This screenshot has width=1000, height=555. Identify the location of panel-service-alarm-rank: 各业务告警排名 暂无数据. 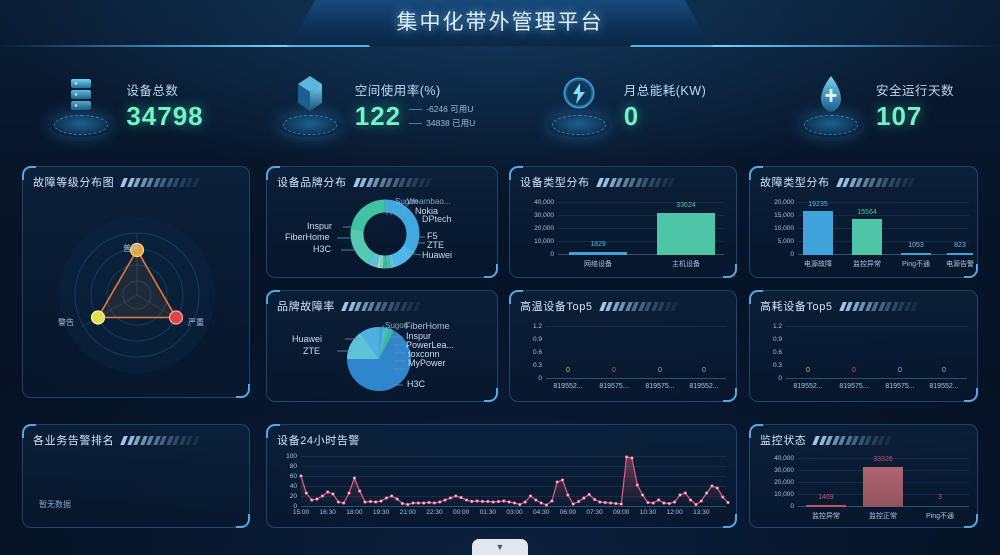
(136, 476).